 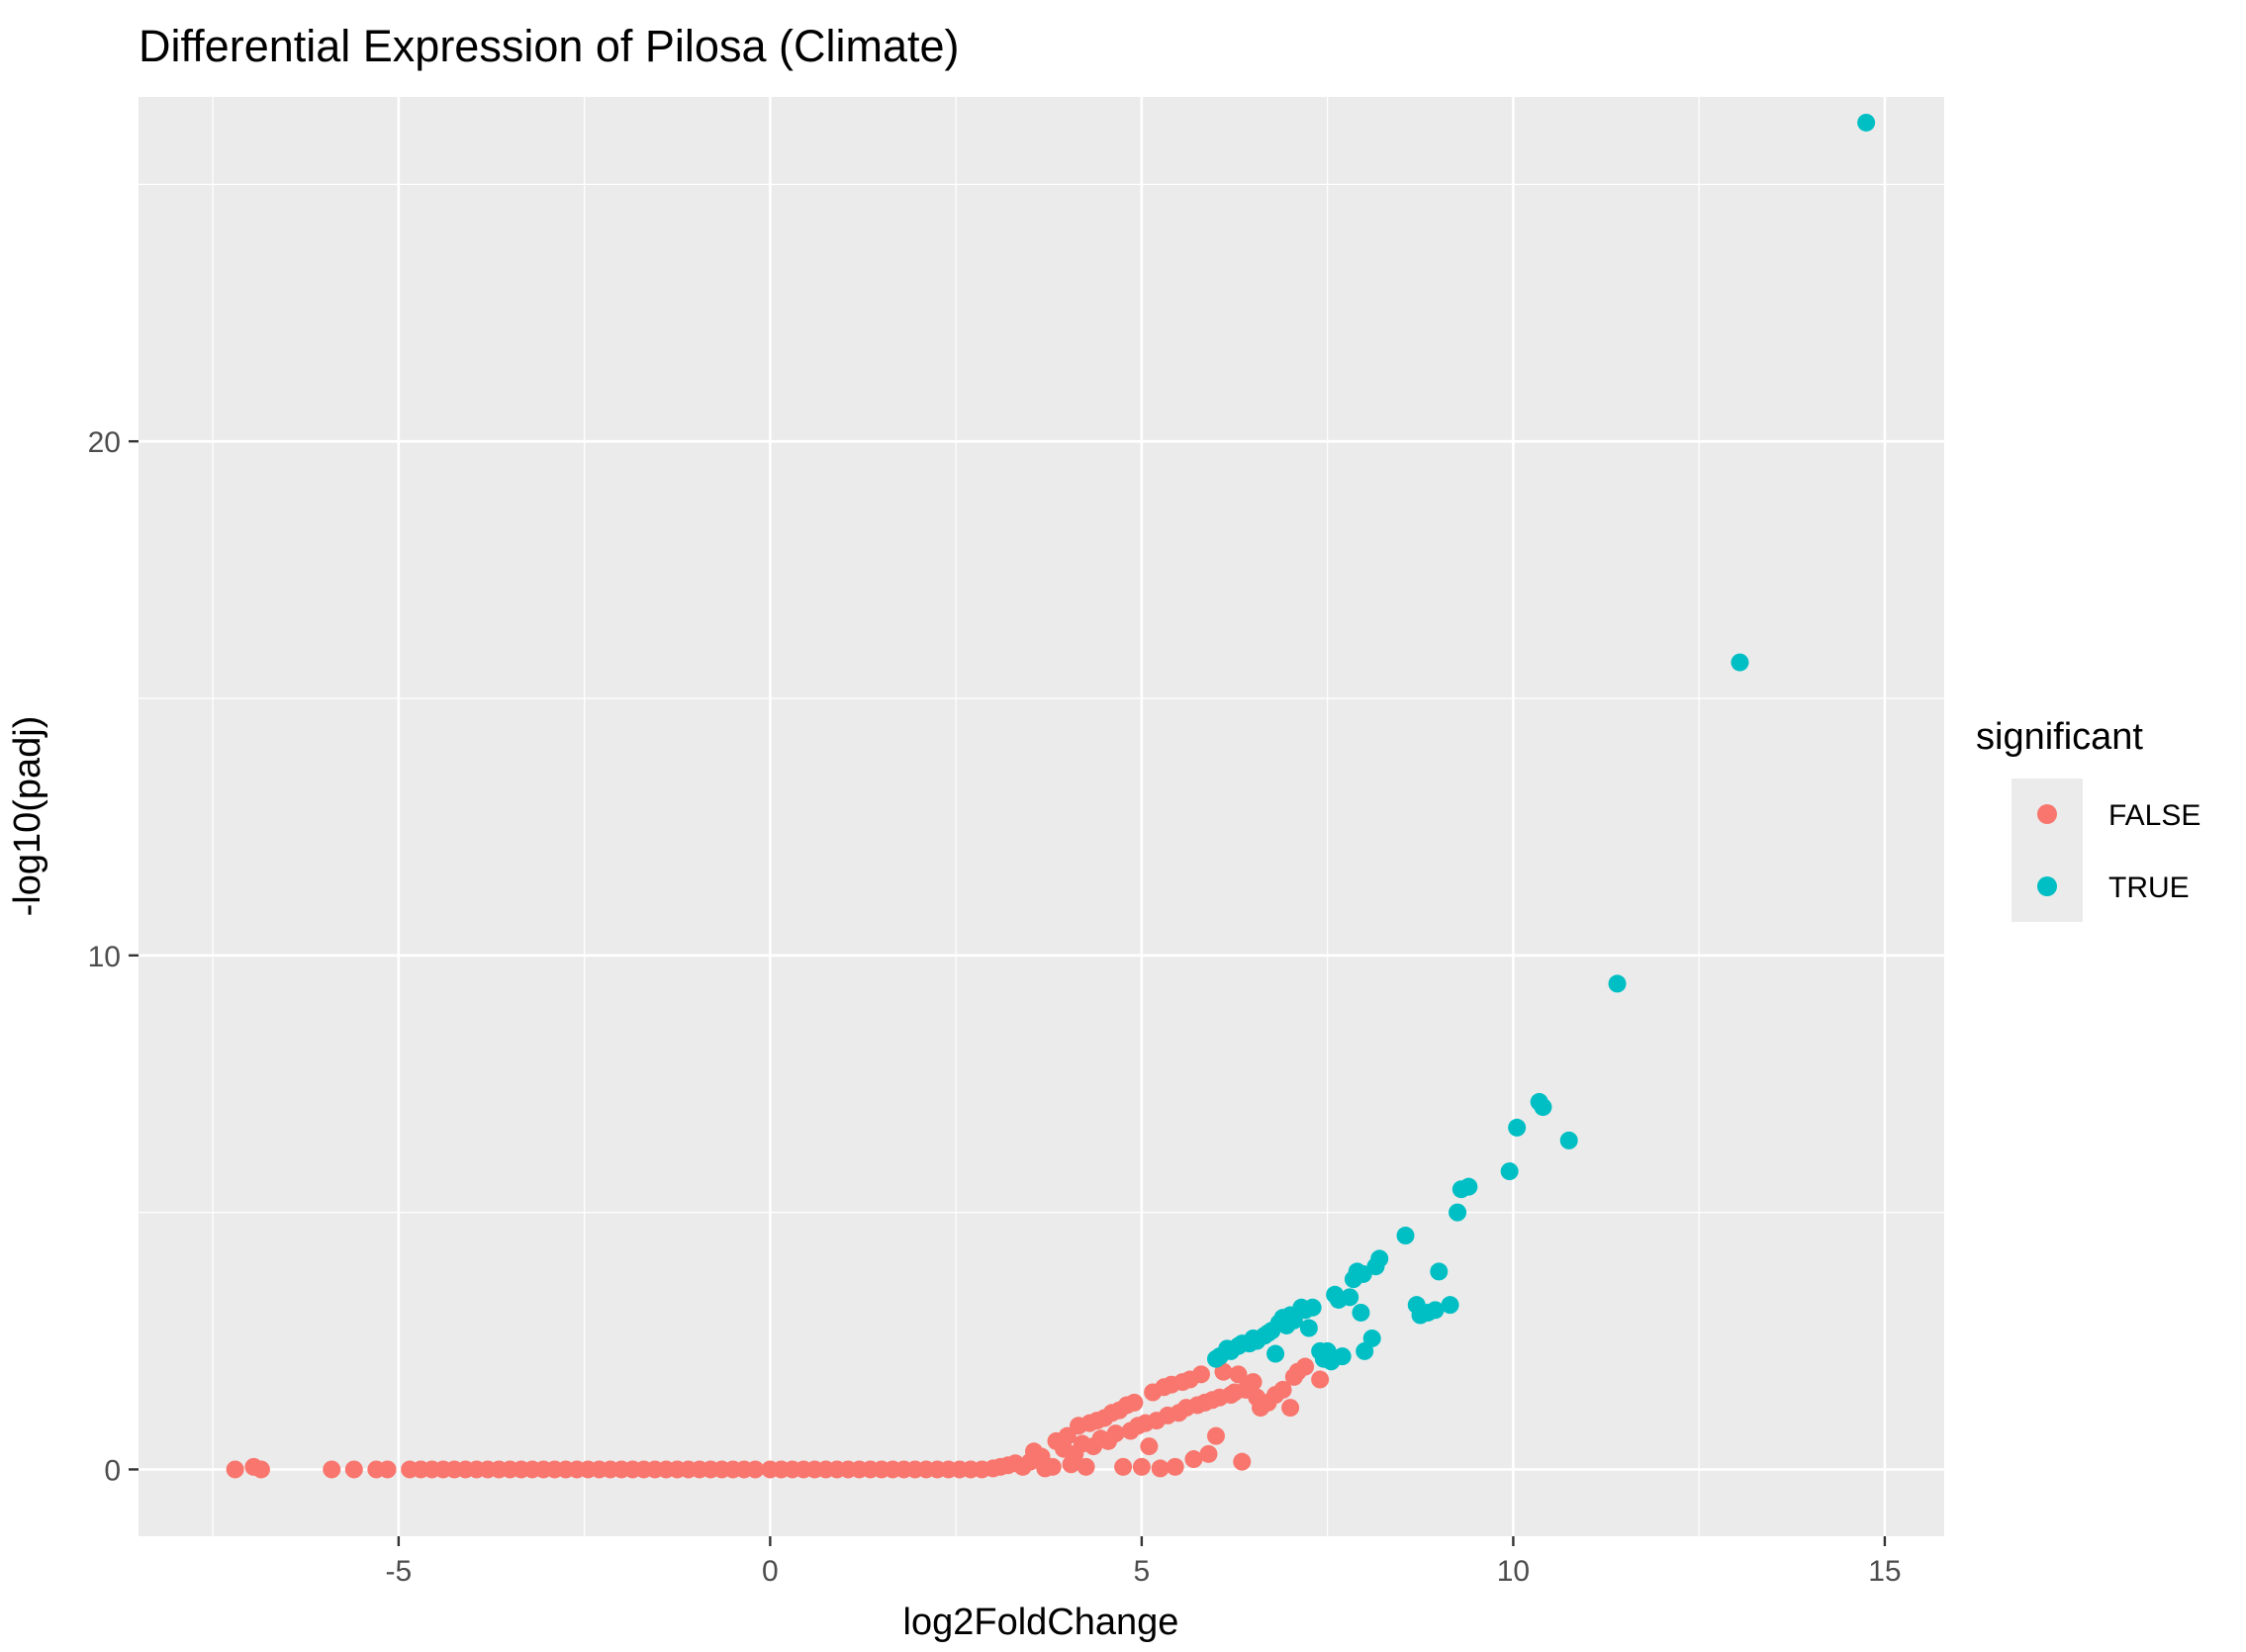 I want to click on legend-key-false, so click(x=2047, y=814).